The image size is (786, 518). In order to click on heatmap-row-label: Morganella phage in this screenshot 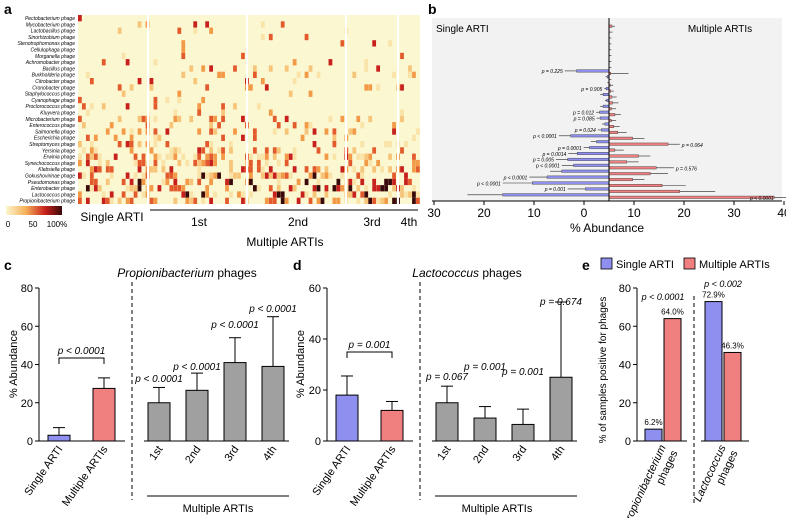, I will do `click(55, 57)`.